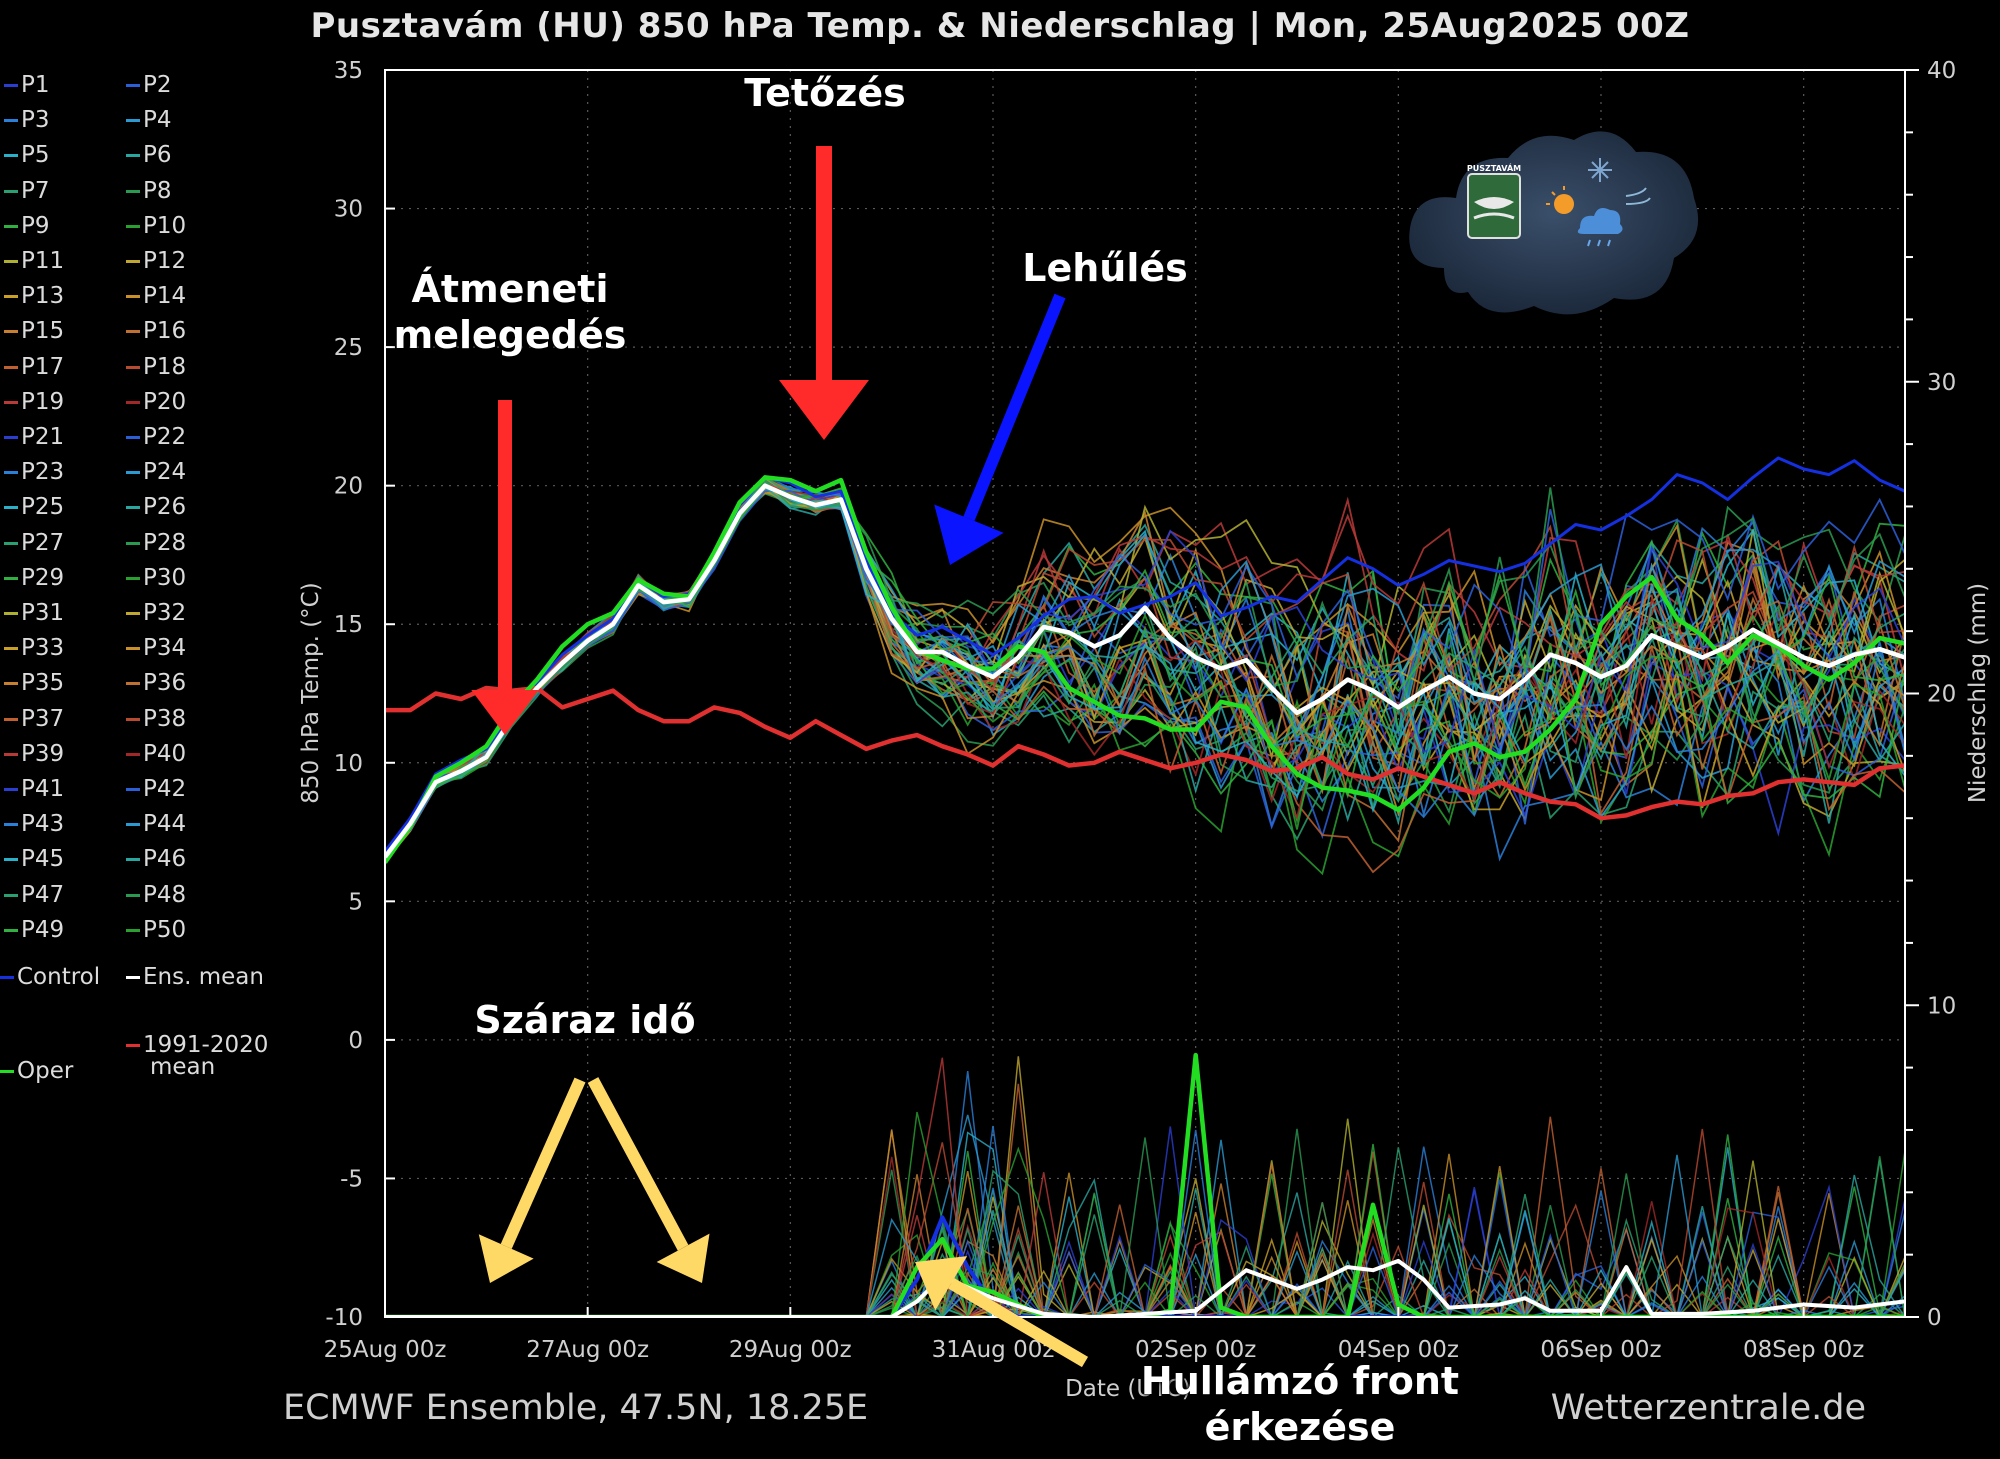 This screenshot has height=1459, width=2000. I want to click on y-tick-label-left: 25, so click(348, 348).